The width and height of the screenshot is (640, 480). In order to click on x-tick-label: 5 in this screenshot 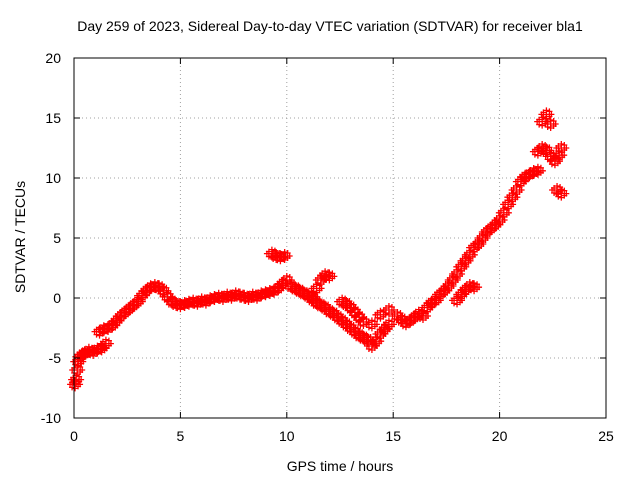, I will do `click(181, 436)`.